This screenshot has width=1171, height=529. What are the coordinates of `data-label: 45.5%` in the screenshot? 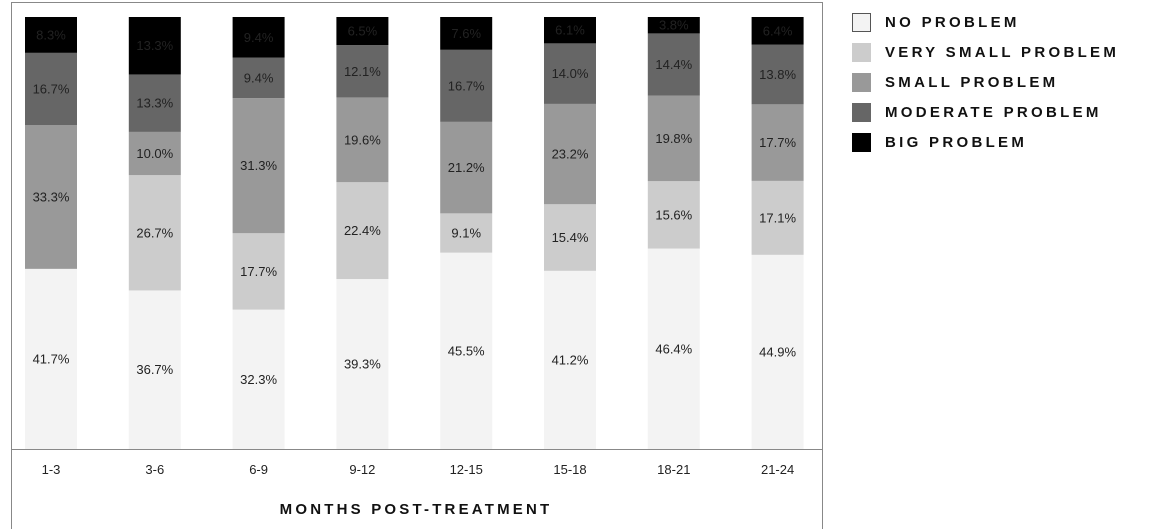 It's located at (466, 350).